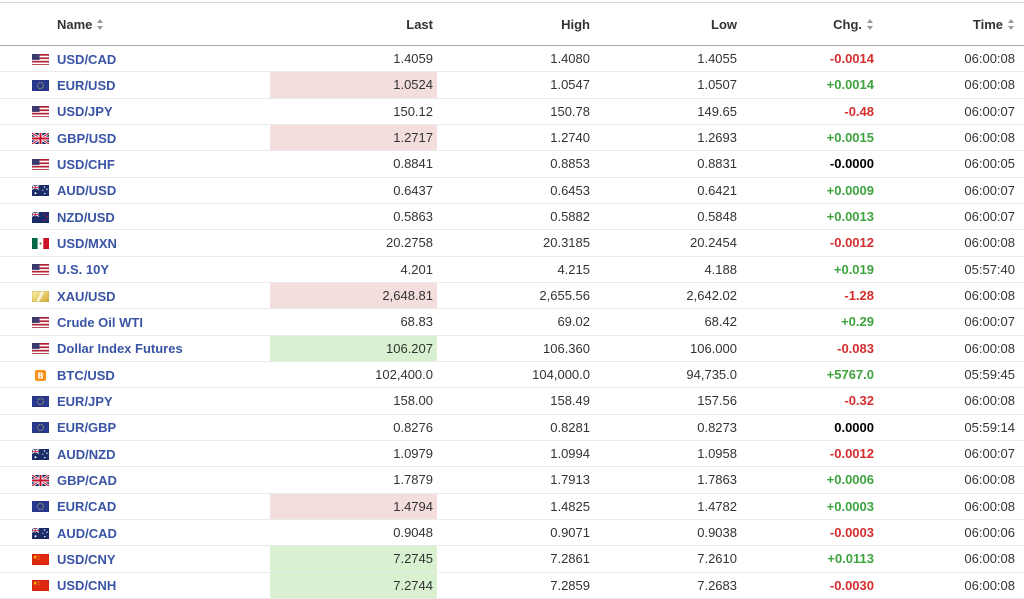  I want to click on column-header-time: Time, so click(952, 24).